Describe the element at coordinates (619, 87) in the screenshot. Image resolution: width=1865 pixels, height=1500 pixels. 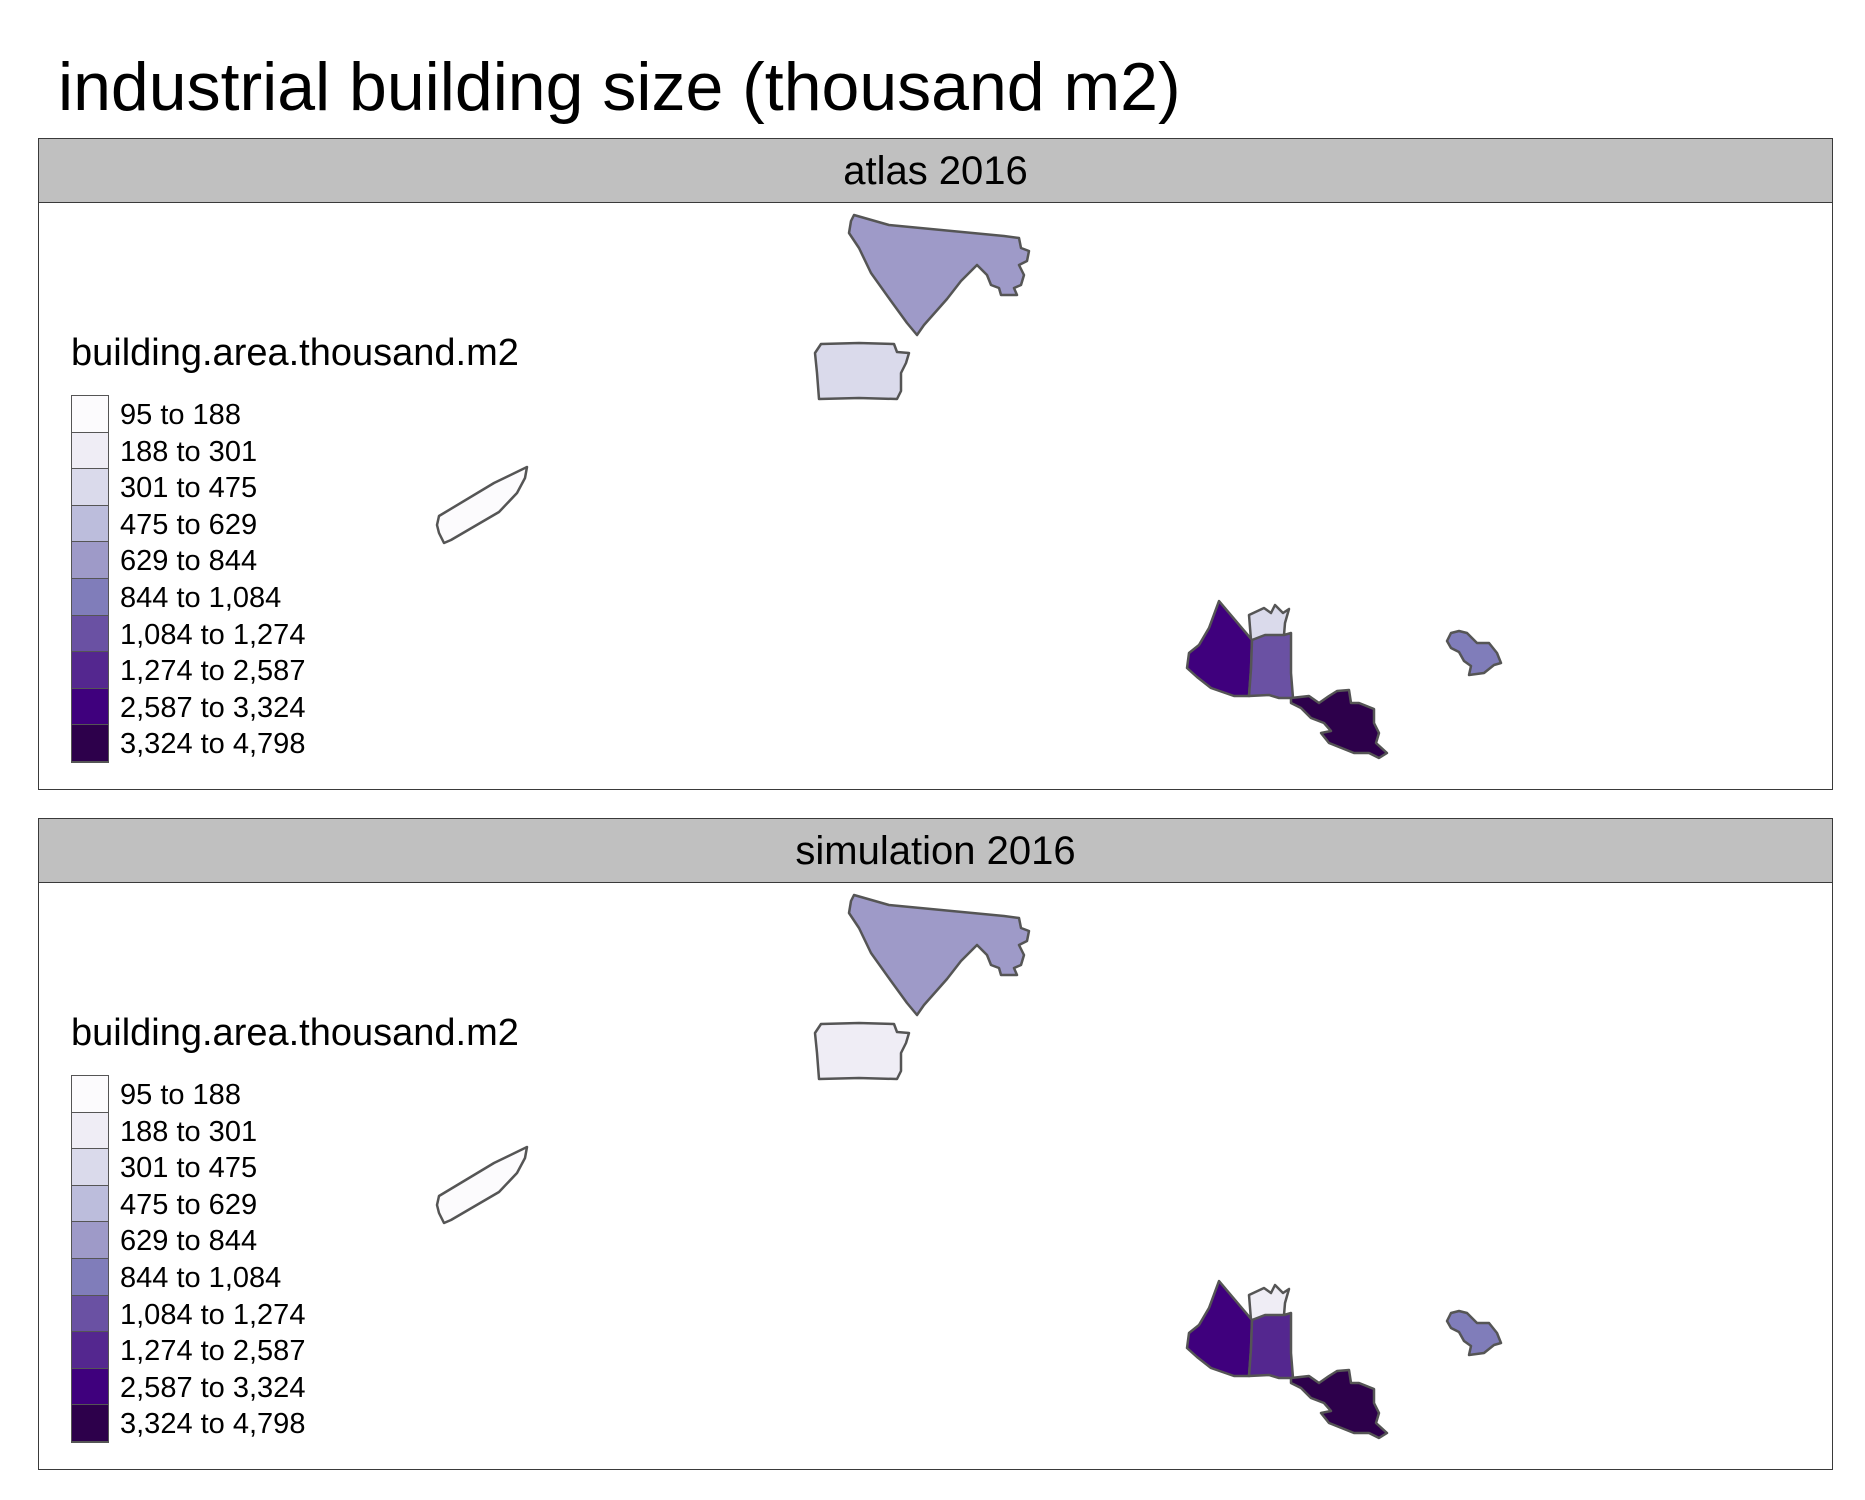
I see `map-title: industrial building size (thousand m2)` at that location.